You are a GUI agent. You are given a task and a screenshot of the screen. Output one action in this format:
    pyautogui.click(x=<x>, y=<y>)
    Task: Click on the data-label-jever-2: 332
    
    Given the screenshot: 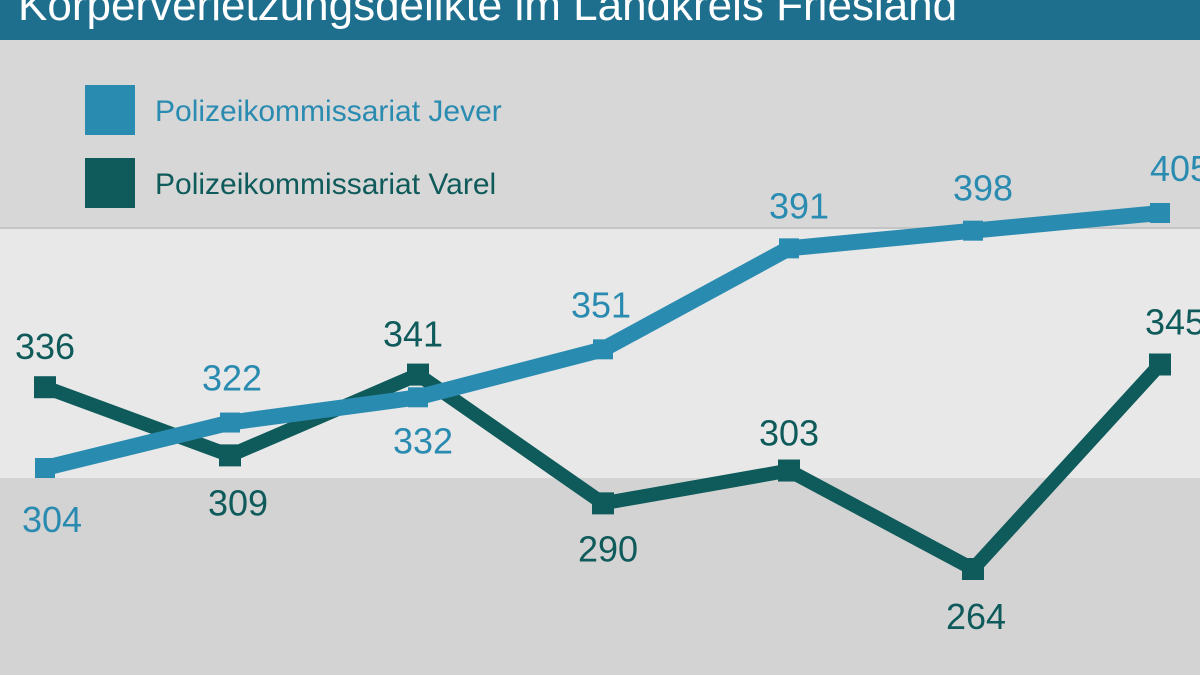 What is the action you would take?
    pyautogui.click(x=423, y=440)
    